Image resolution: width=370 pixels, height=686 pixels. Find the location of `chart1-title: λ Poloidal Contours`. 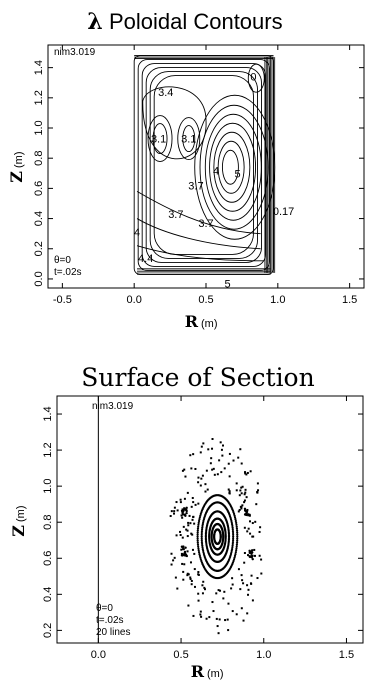

chart1-title: λ Poloidal Contours is located at coordinates (184, 22).